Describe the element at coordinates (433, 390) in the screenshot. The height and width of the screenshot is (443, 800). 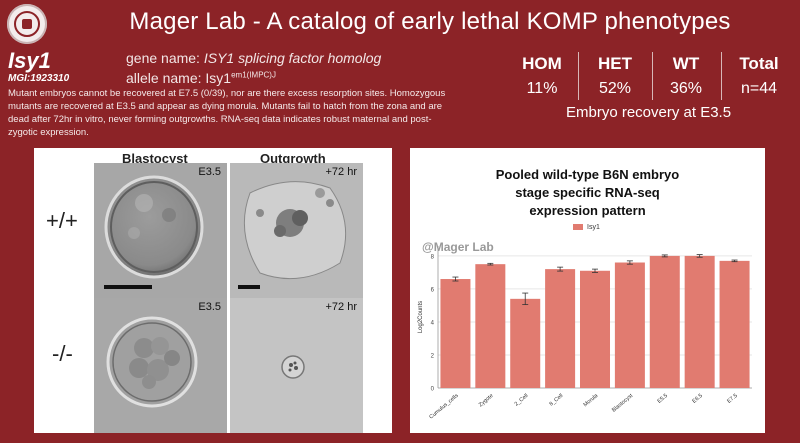
I see `y-tick-label: 0` at that location.